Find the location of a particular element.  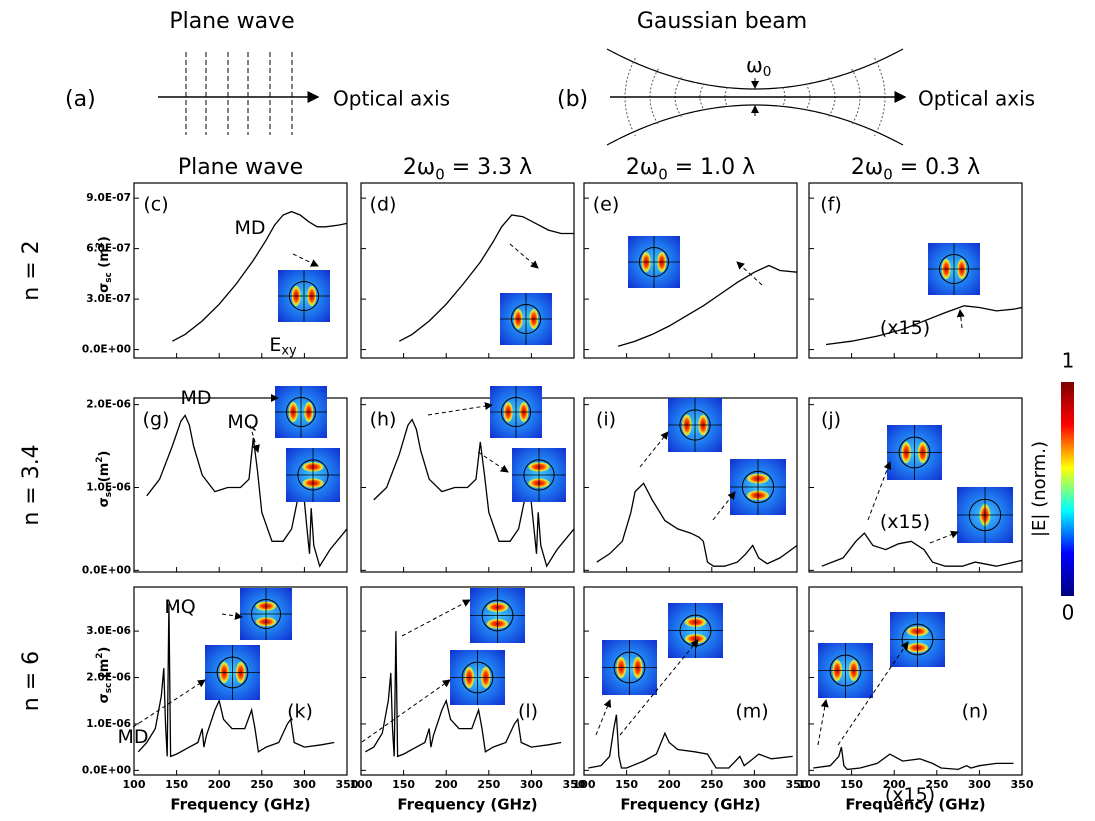

column-title-part: = 3.3 λ is located at coordinates (488, 167).